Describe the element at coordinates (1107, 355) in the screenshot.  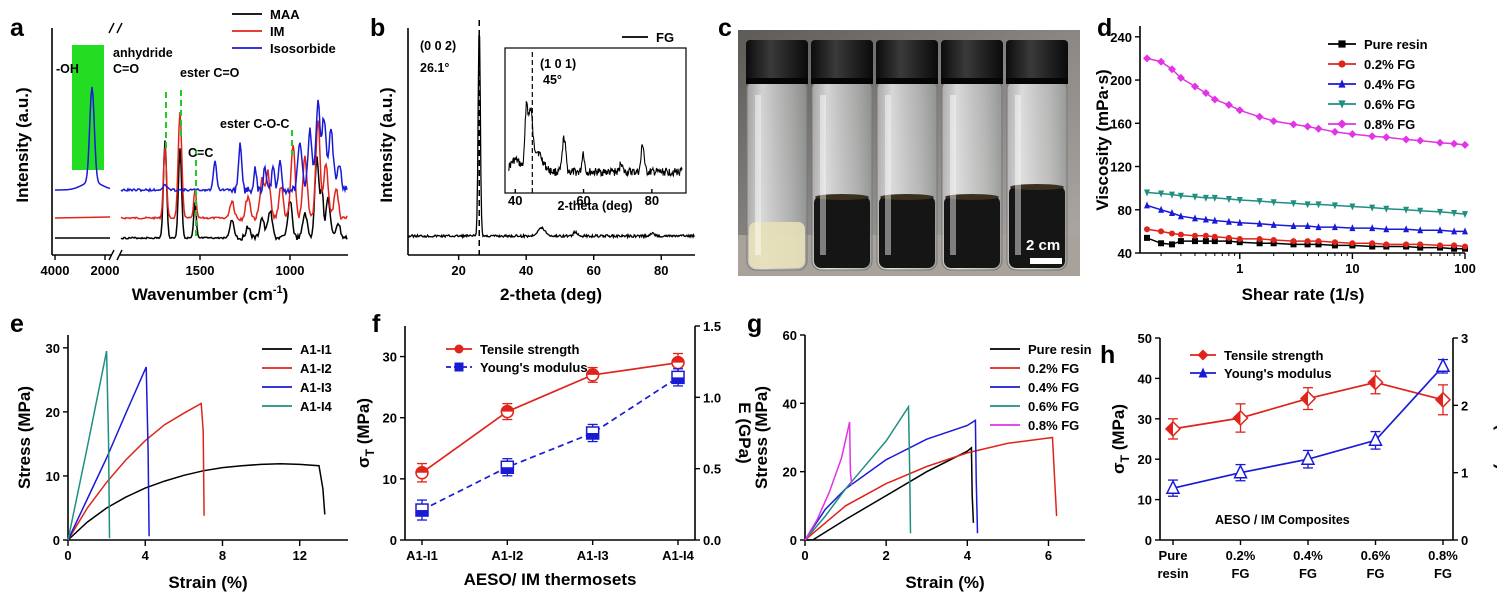
I see `panel-letter-h: h` at that location.